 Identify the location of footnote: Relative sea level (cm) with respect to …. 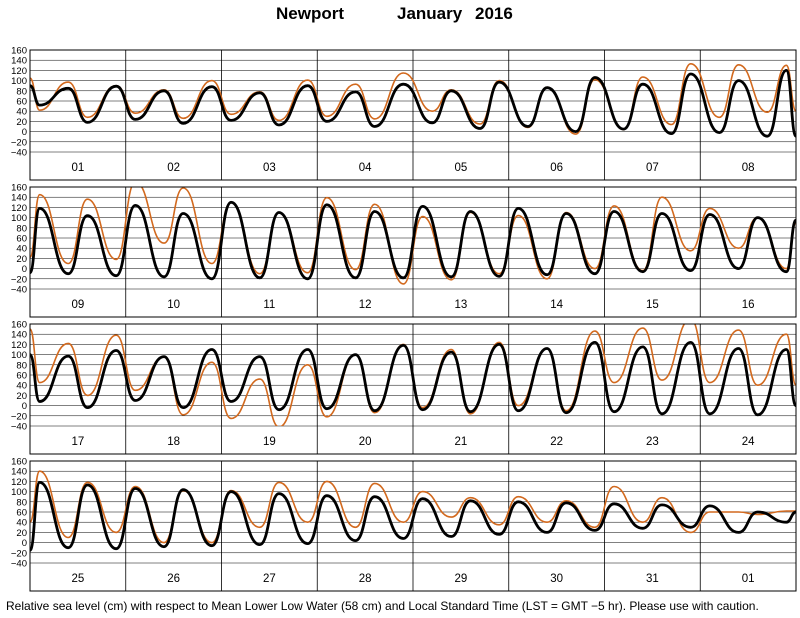
(382, 606).